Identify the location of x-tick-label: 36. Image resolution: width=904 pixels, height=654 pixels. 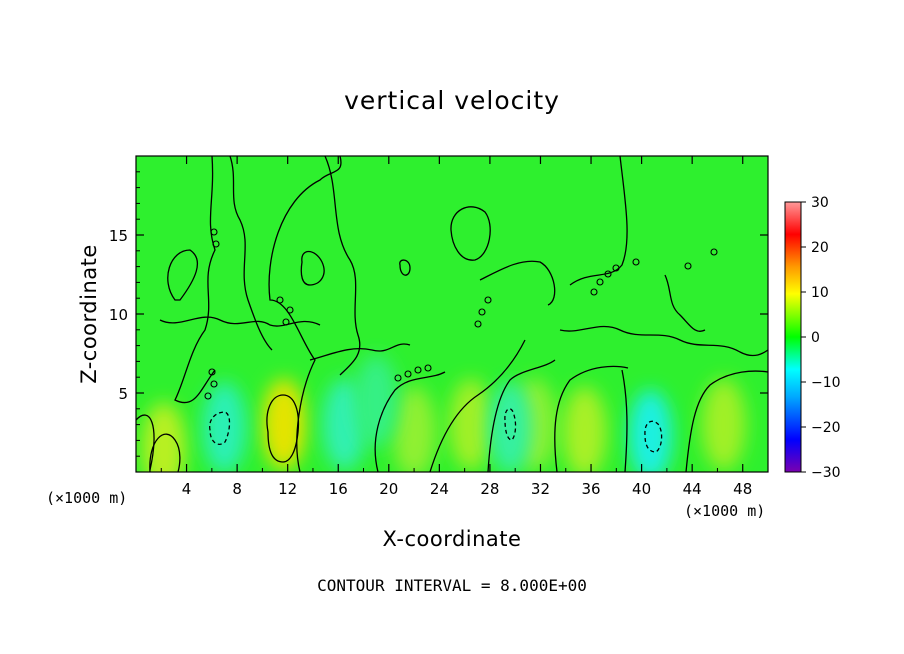
(590, 489).